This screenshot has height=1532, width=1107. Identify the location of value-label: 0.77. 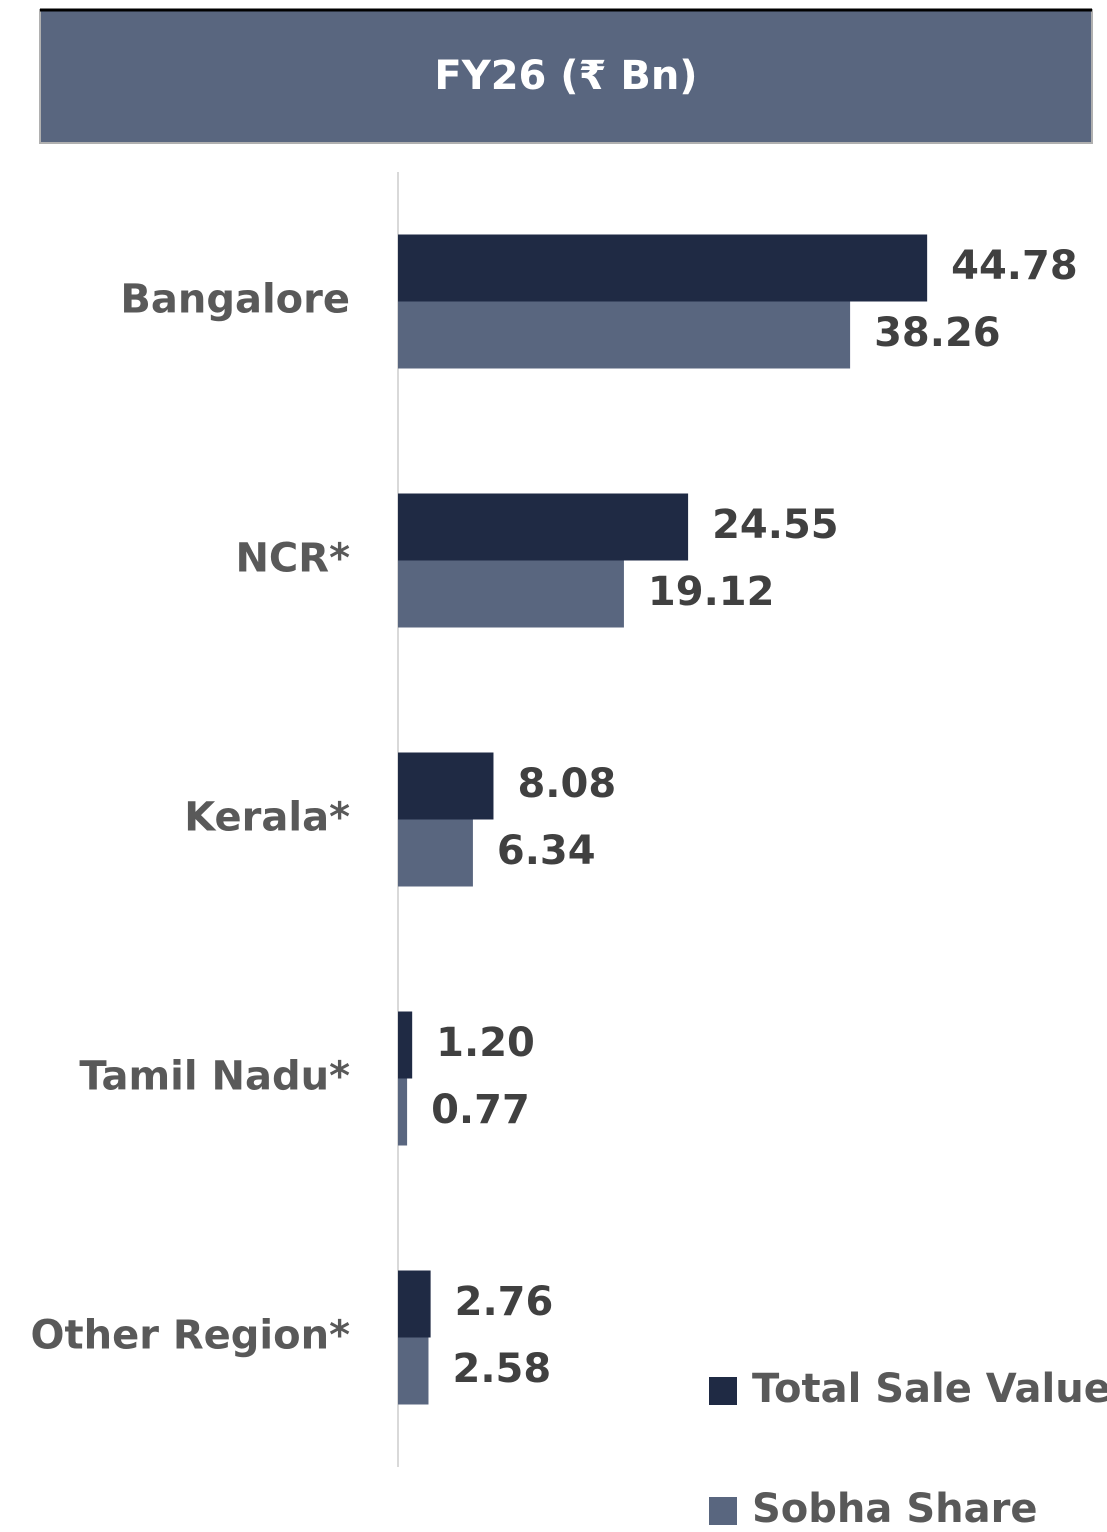
(480, 1110).